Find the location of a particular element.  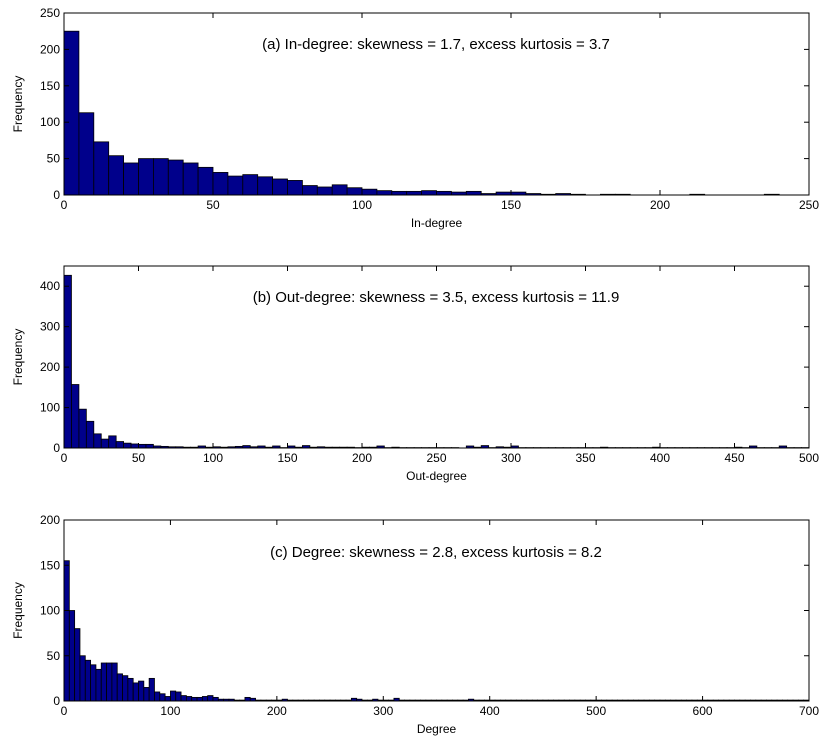

x-tick-label: 50 is located at coordinates (139, 458).